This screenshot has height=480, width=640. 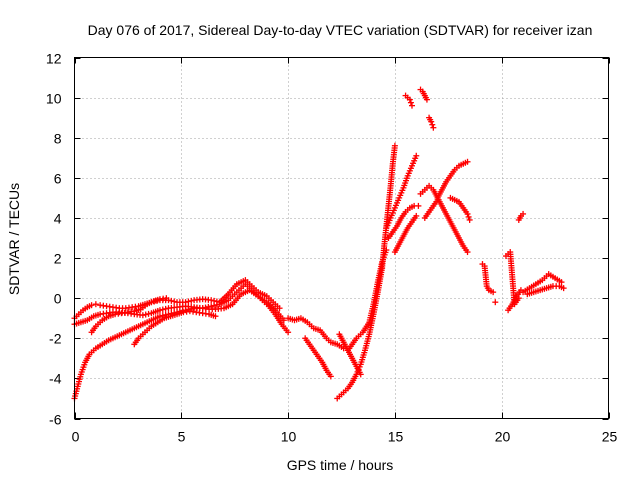 I want to click on series-pass-m, so click(x=403, y=221).